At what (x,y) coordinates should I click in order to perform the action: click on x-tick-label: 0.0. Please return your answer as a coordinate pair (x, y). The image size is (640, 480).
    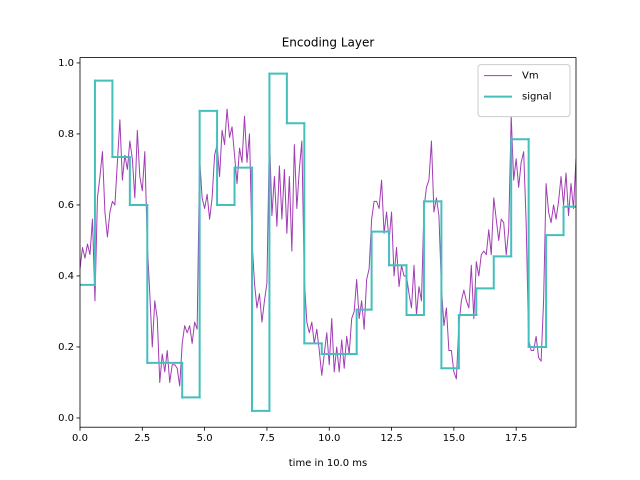
    Looking at the image, I should click on (80, 438).